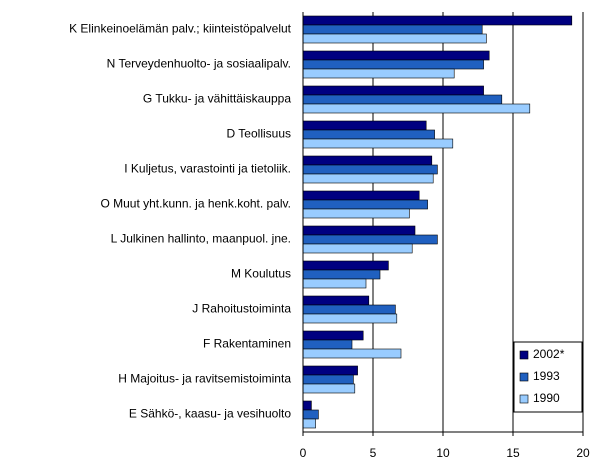 Image resolution: width=594 pixels, height=473 pixels. Describe the element at coordinates (217, 99) in the screenshot. I see `y-tick-label: G Tukku- ja vähittäiskauppa` at that location.